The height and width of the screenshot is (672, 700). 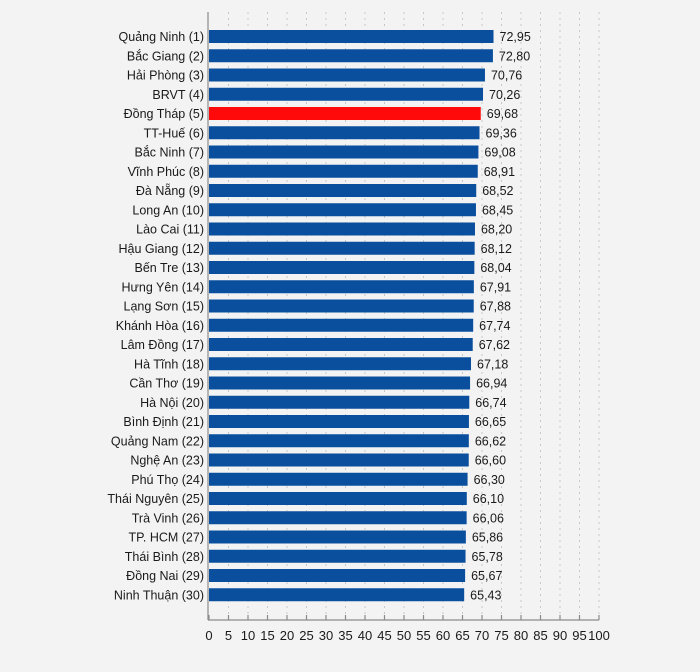 I want to click on value-label: 66,10, so click(x=488, y=499).